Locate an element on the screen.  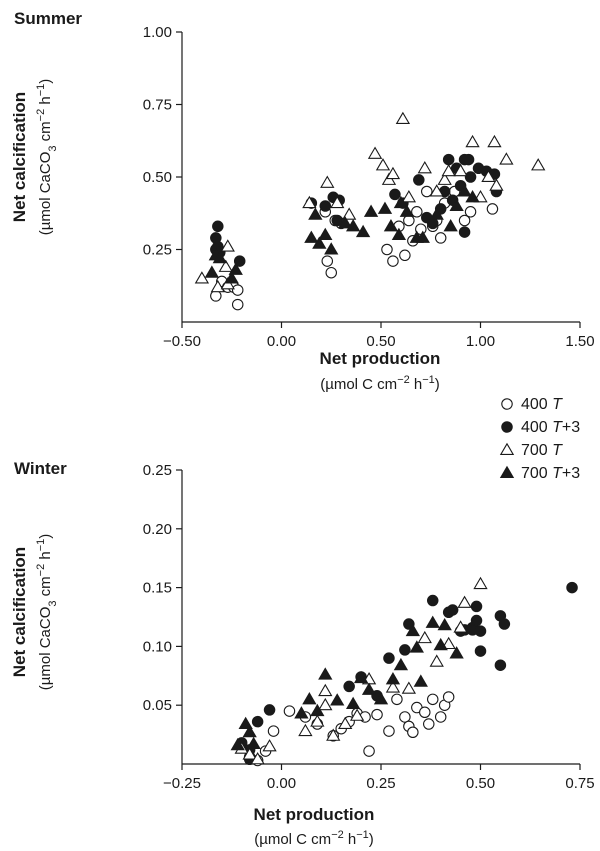
summer-x-tick-label: −0.50 is located at coordinates (182, 341).